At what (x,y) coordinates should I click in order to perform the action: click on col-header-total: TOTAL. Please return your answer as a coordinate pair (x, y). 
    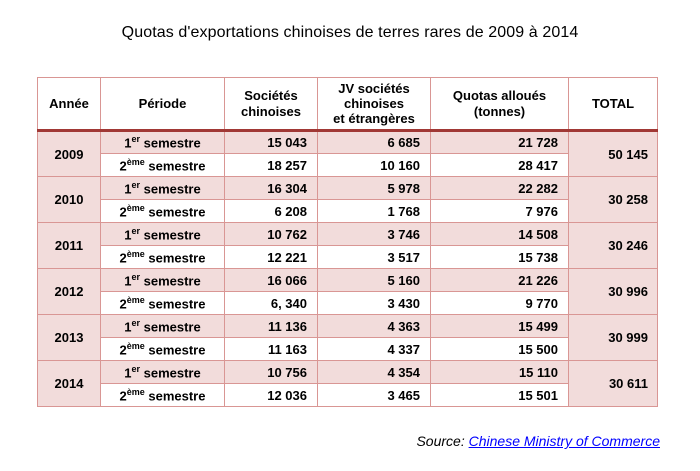
    Looking at the image, I should click on (613, 104).